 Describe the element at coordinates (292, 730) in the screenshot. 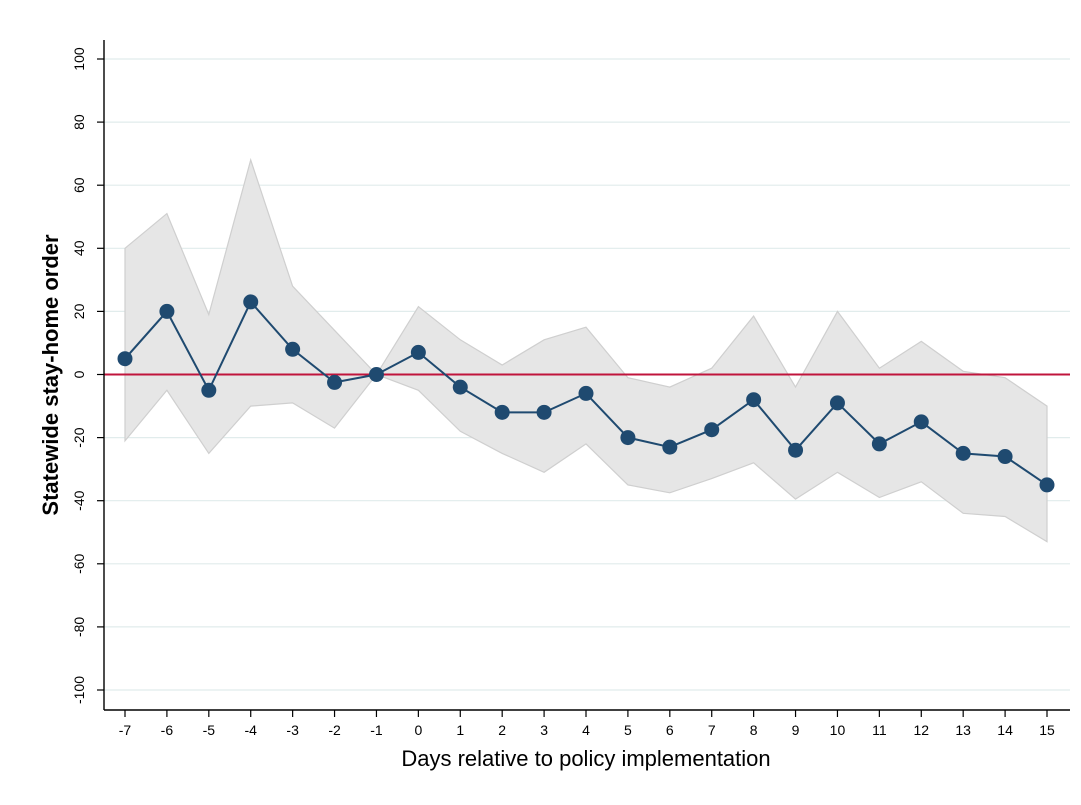

I see `x-tick-label: -3` at that location.